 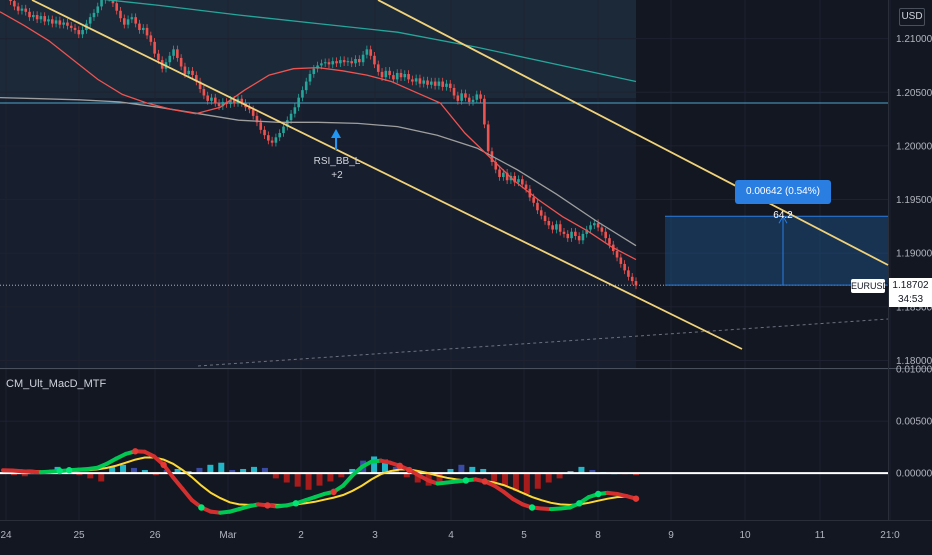 I want to click on ema-band-shade, so click(x=318, y=49).